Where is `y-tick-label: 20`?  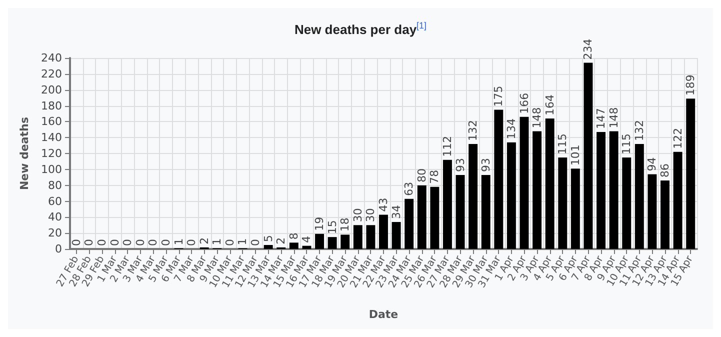
y-tick-label: 20 is located at coordinates (55, 233).